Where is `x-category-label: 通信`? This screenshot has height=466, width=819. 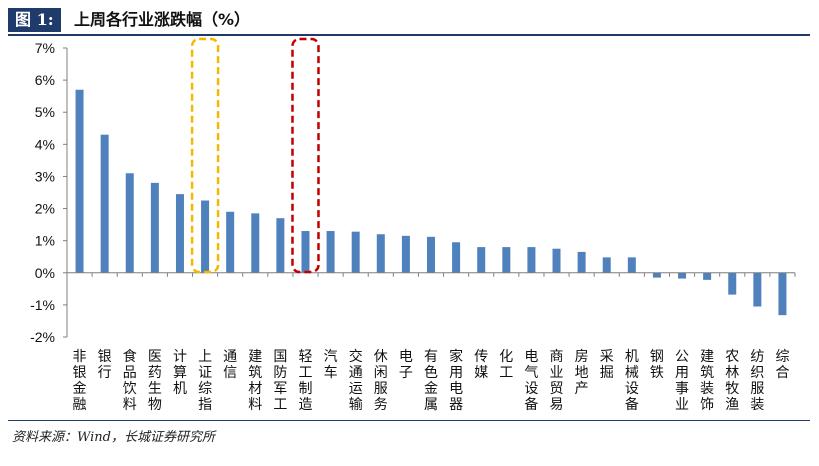 x-category-label: 通信 is located at coordinates (230, 365).